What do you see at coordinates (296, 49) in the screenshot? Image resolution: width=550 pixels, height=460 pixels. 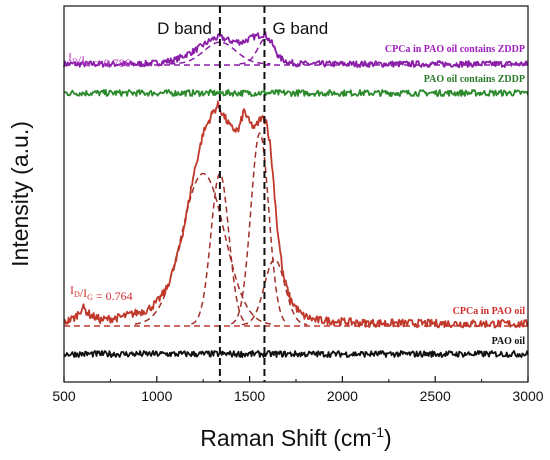 I see `series-line-cpca-in-pao-oil-contains-zddp` at bounding box center [296, 49].